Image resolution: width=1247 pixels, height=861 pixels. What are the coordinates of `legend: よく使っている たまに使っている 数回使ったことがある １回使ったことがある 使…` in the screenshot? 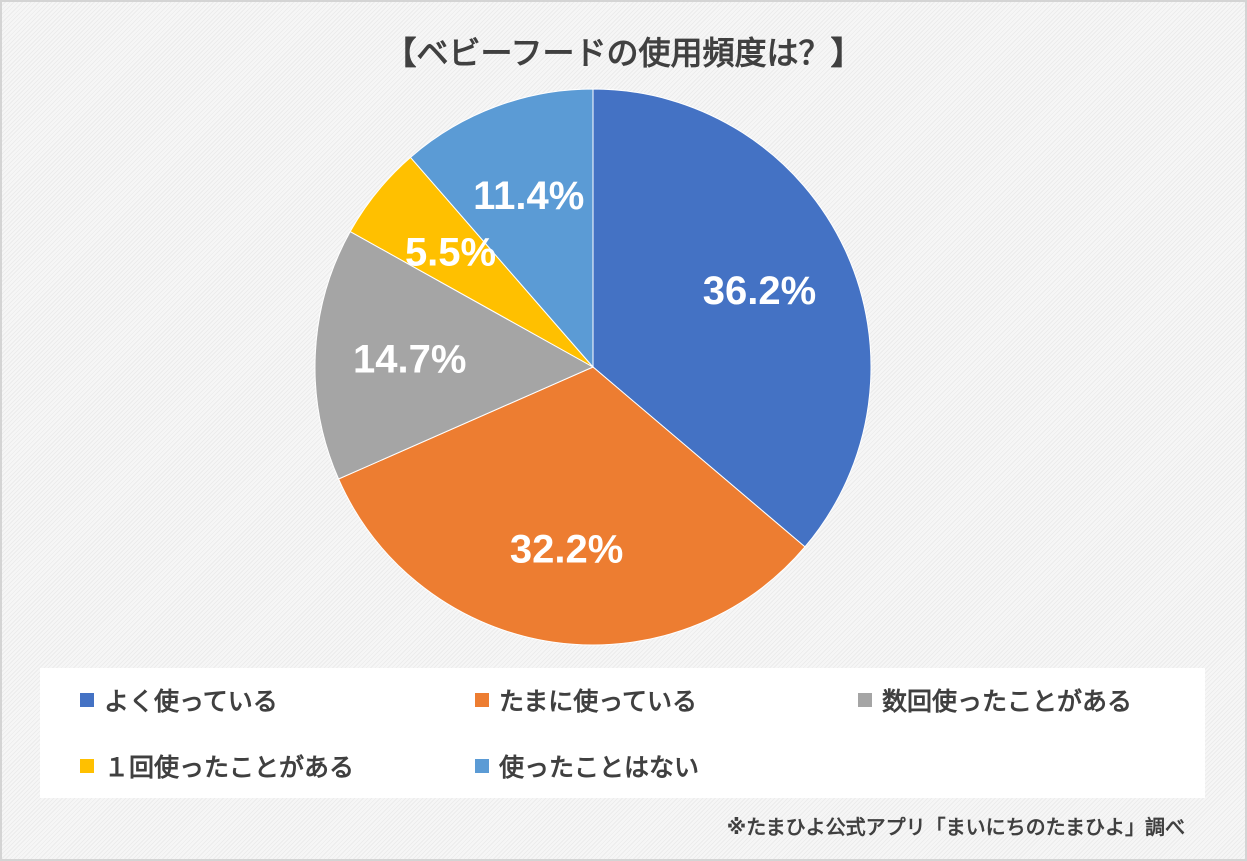 It's located at (622, 733).